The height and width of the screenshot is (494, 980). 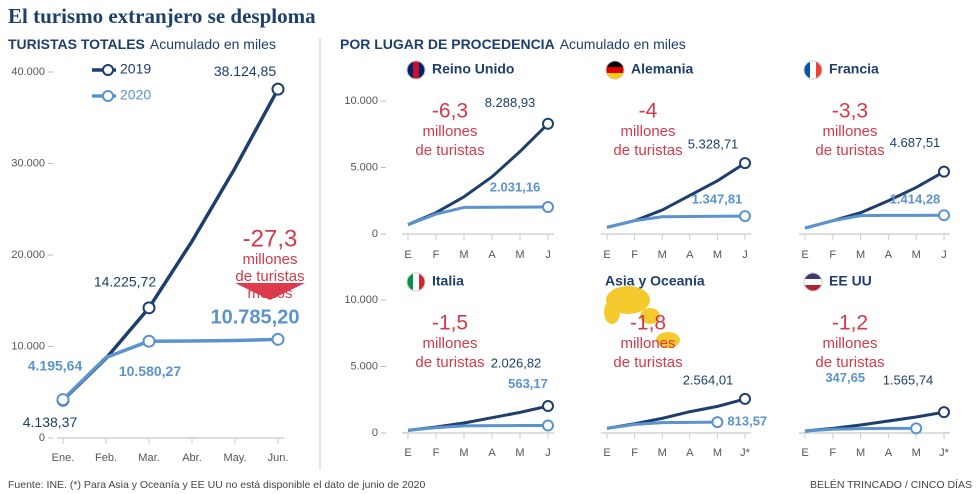 I want to click on right-section: POR LUGAR DE PROCEDENCIA, so click(x=447, y=44).